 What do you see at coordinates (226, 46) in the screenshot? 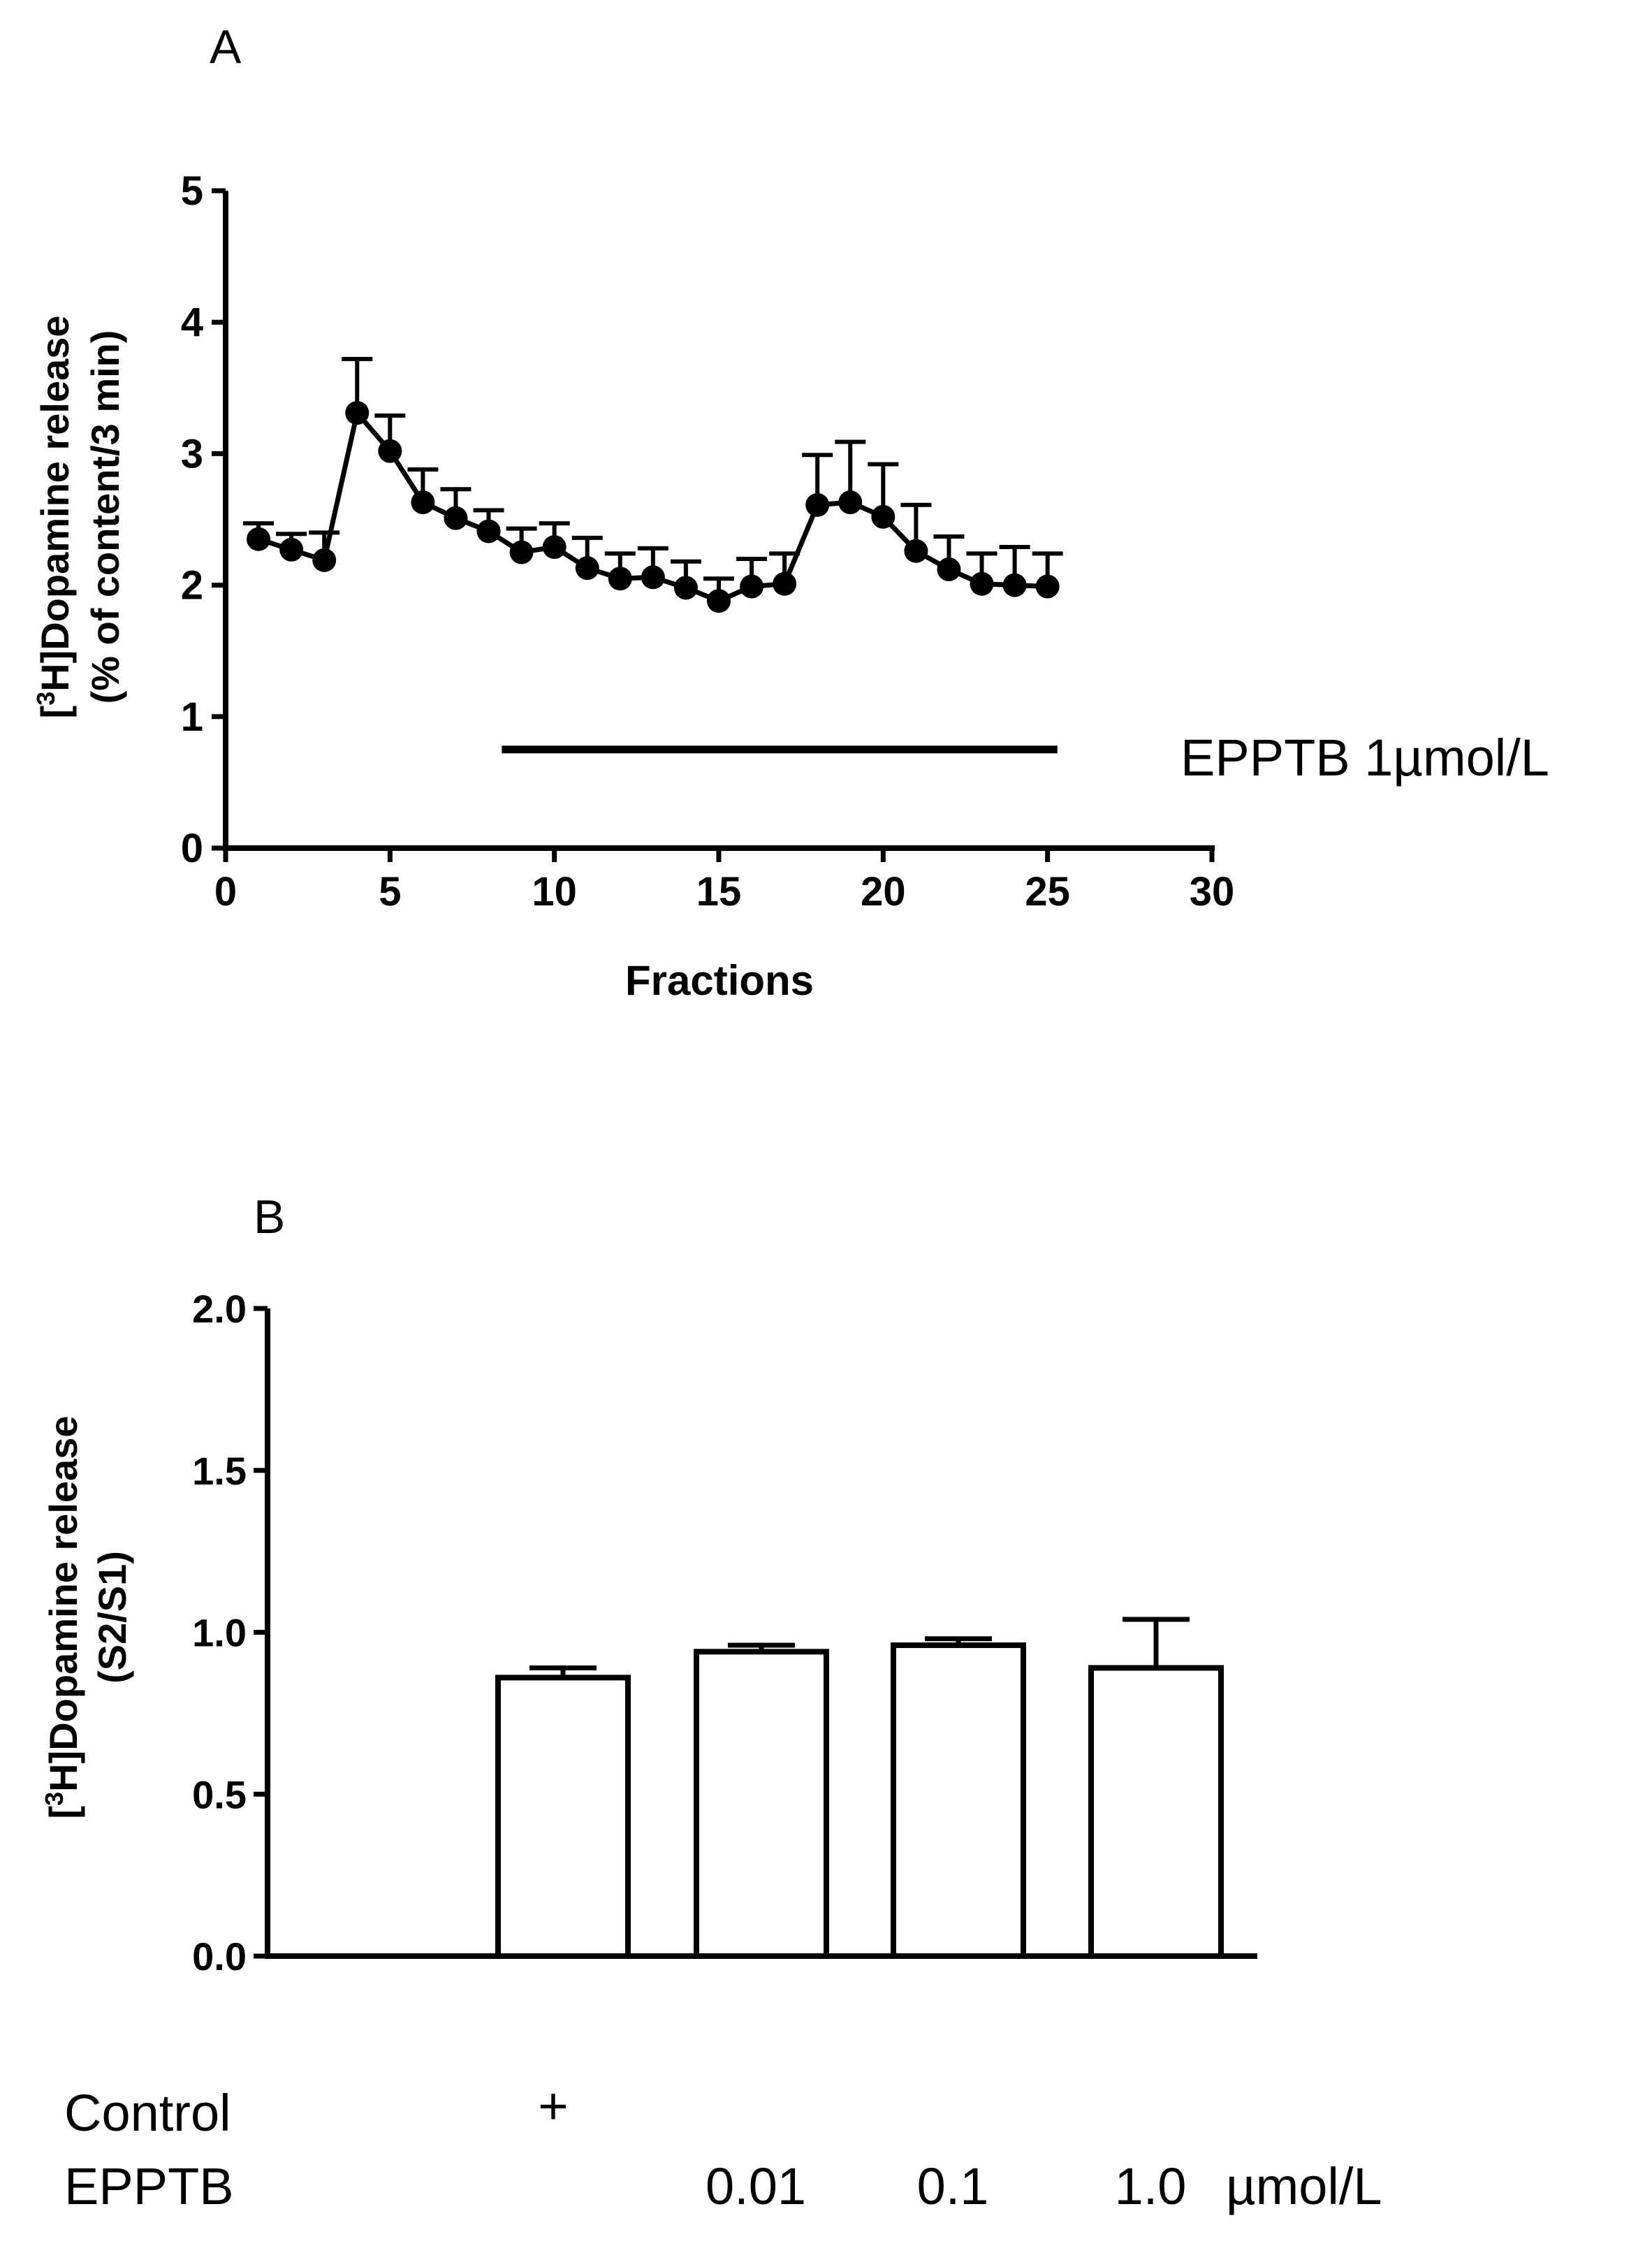
I see `panel-a-label: A` at bounding box center [226, 46].